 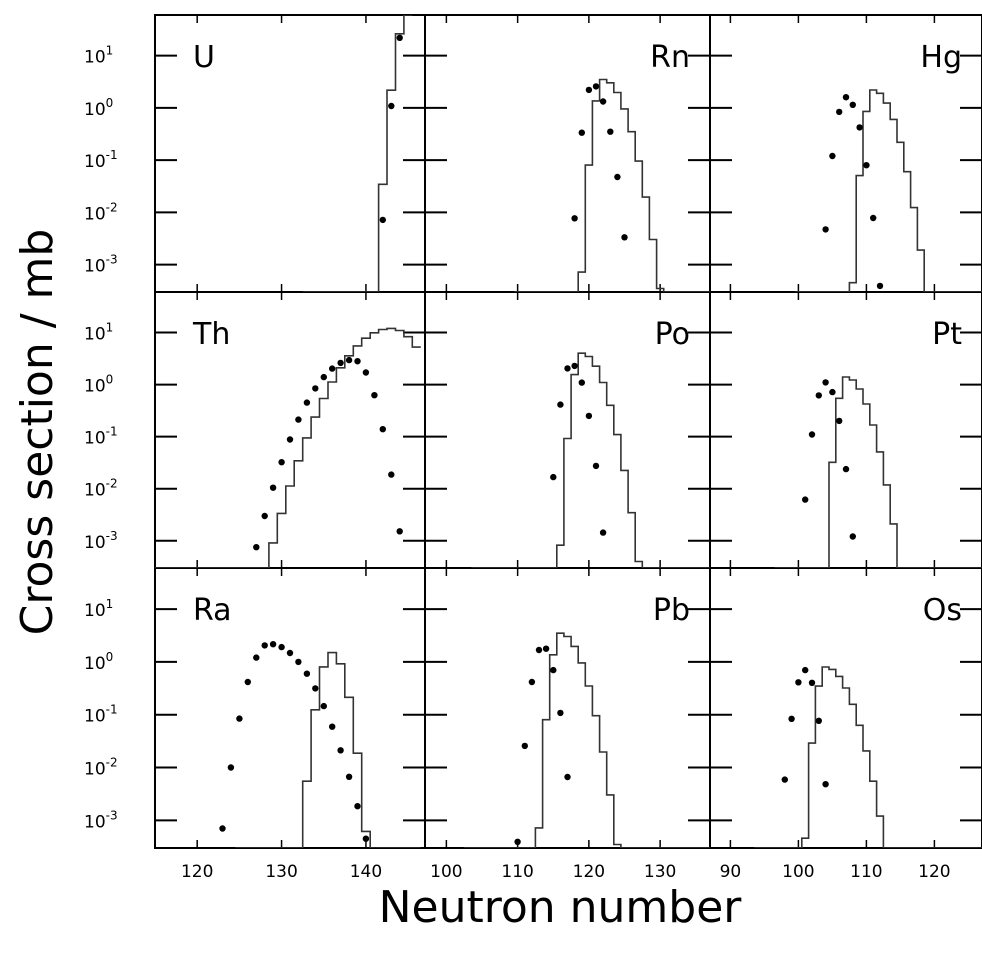 What do you see at coordinates (672, 334) in the screenshot?
I see `panel-label: Po` at bounding box center [672, 334].